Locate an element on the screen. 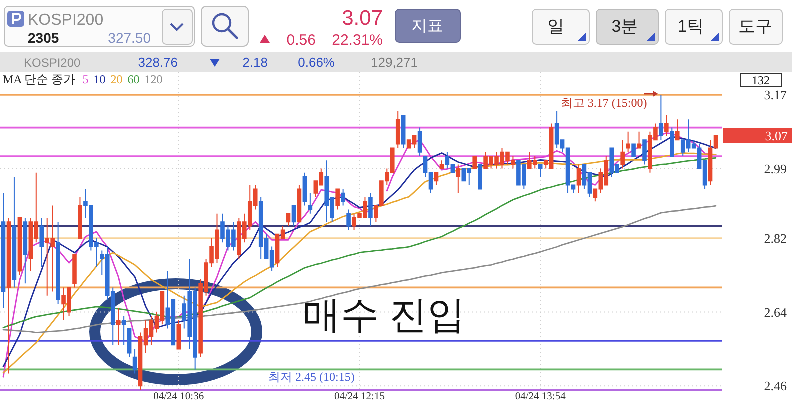  text: 0.66% is located at coordinates (317, 62).